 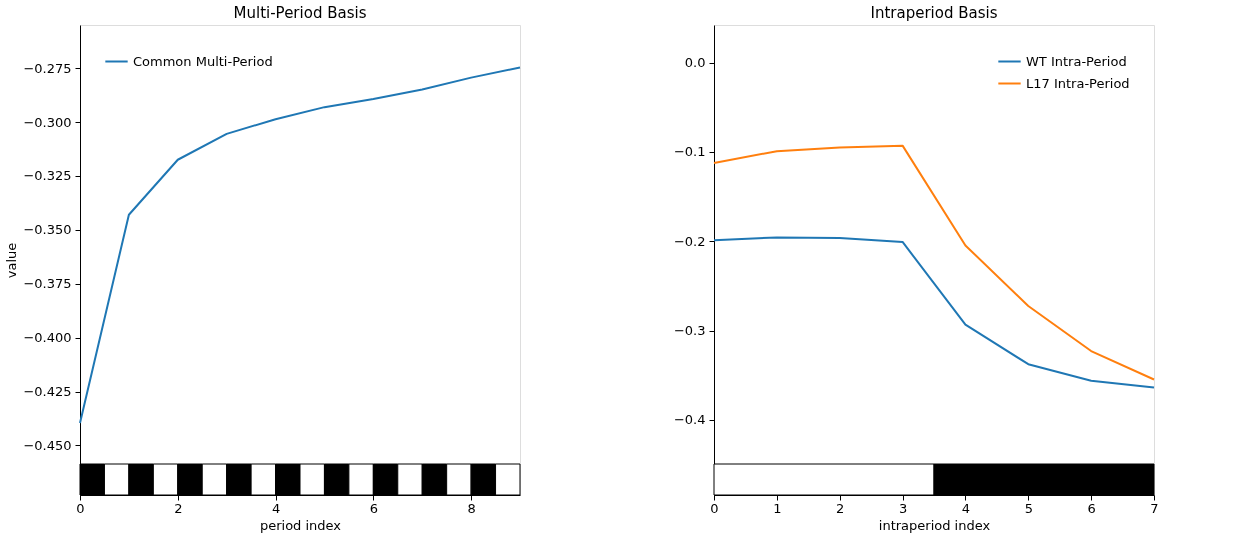 I want to click on y-tick-label: −0.275, so click(x=47, y=68).